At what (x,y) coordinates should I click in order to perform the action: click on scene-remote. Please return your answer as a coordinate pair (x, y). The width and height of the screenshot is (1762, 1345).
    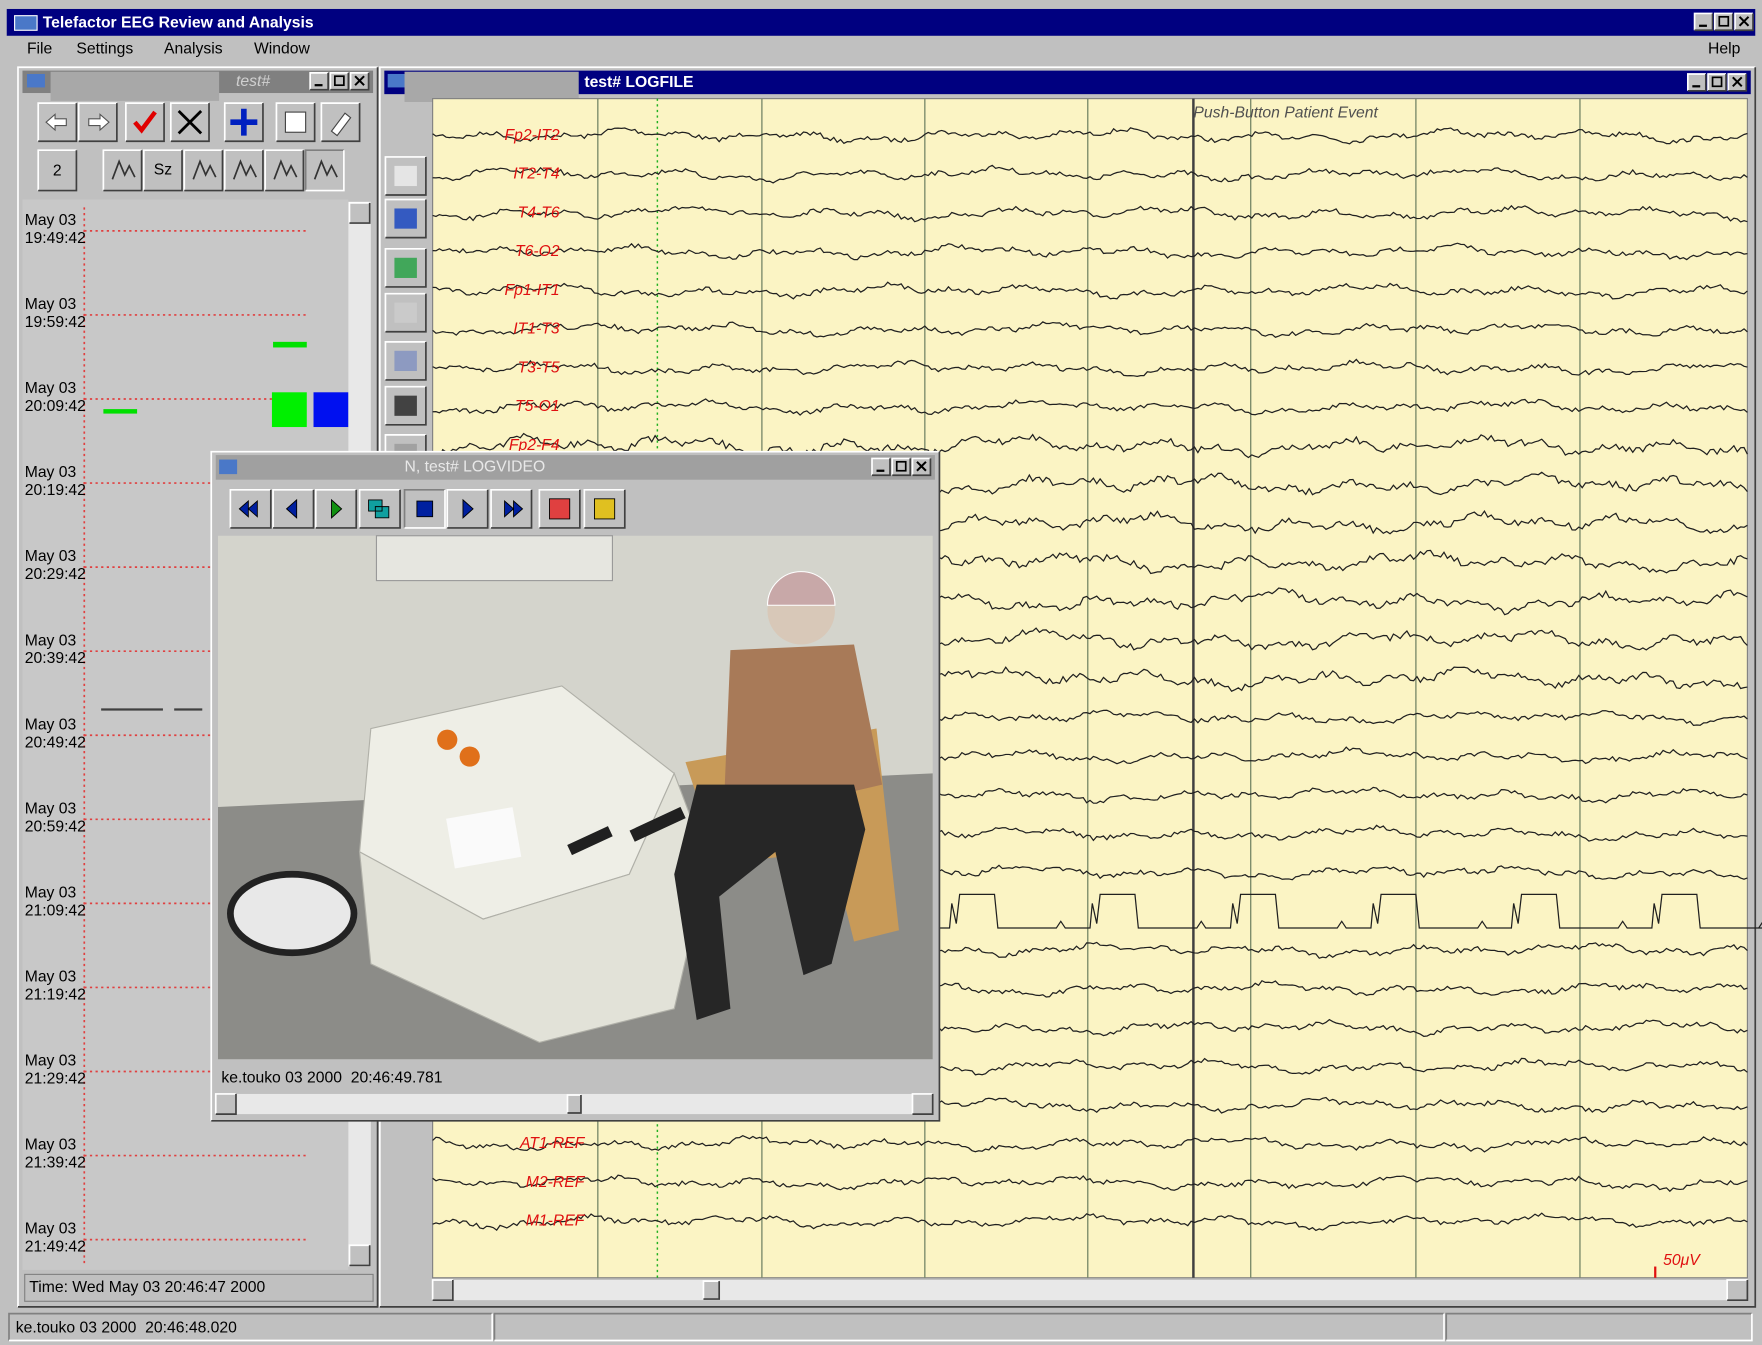
    Looking at the image, I should click on (657, 824).